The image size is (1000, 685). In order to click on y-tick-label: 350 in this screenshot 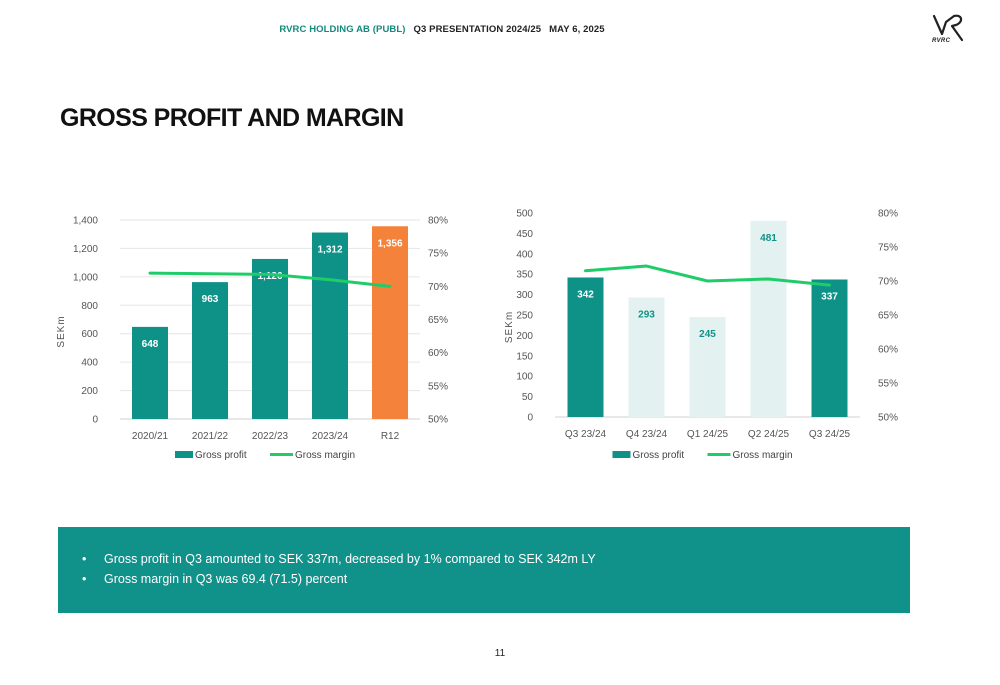, I will do `click(524, 275)`.